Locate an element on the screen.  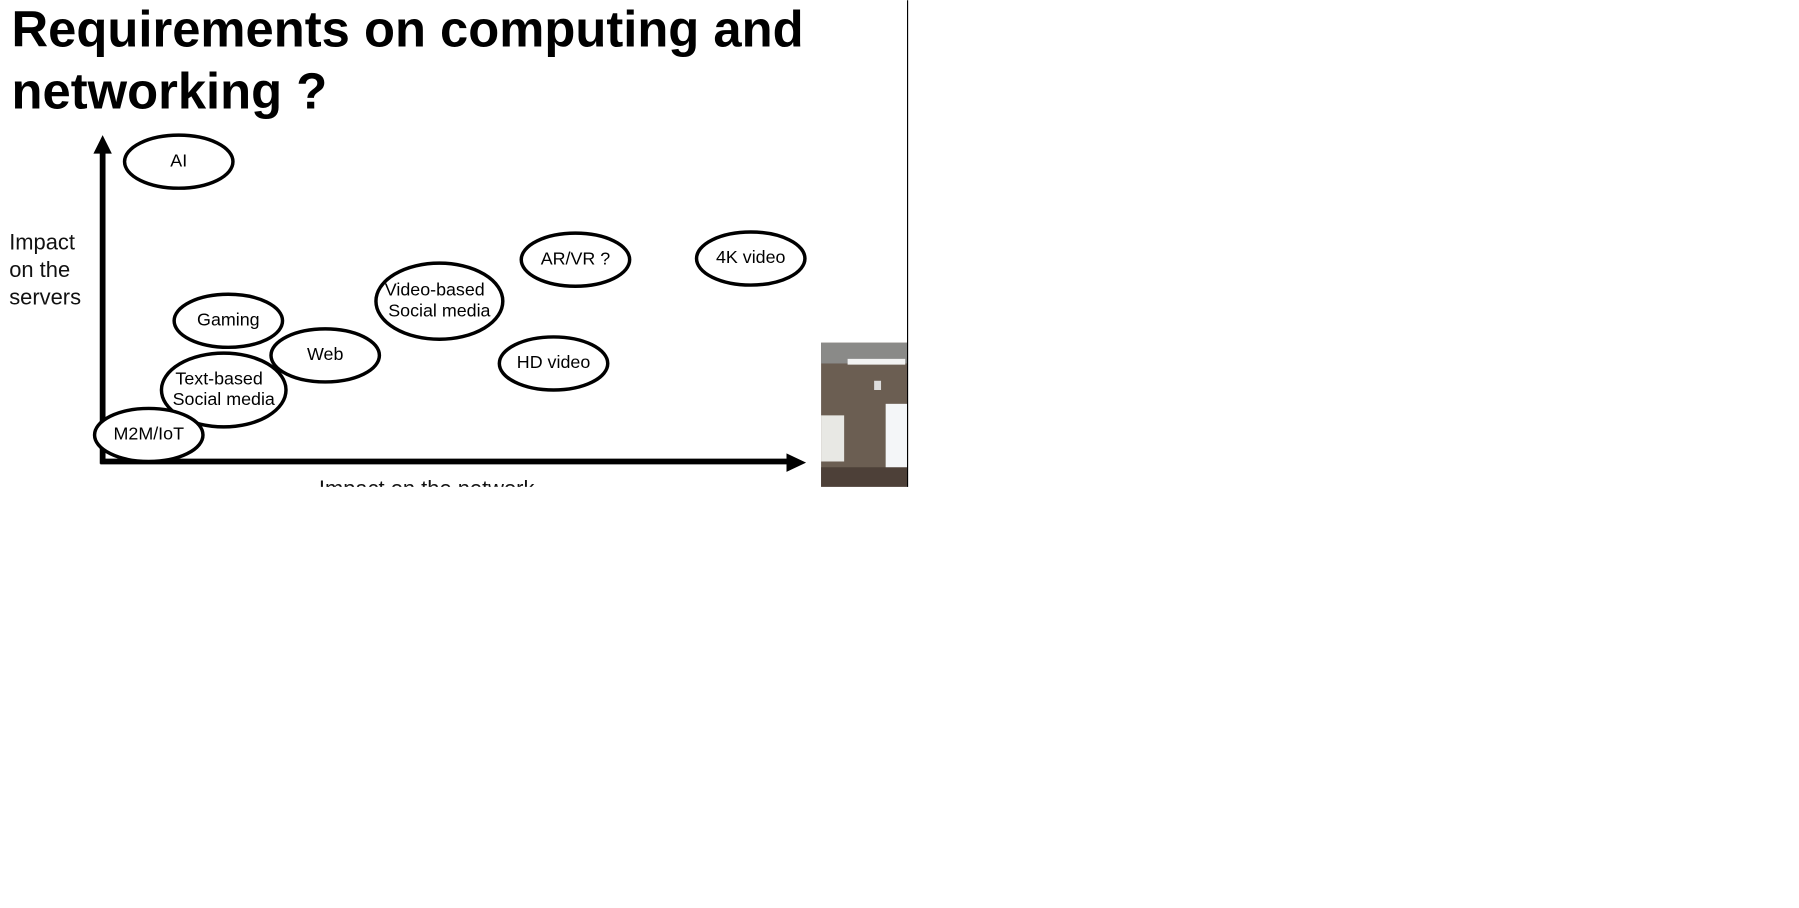
slide-title: networking ? is located at coordinates (170, 91).